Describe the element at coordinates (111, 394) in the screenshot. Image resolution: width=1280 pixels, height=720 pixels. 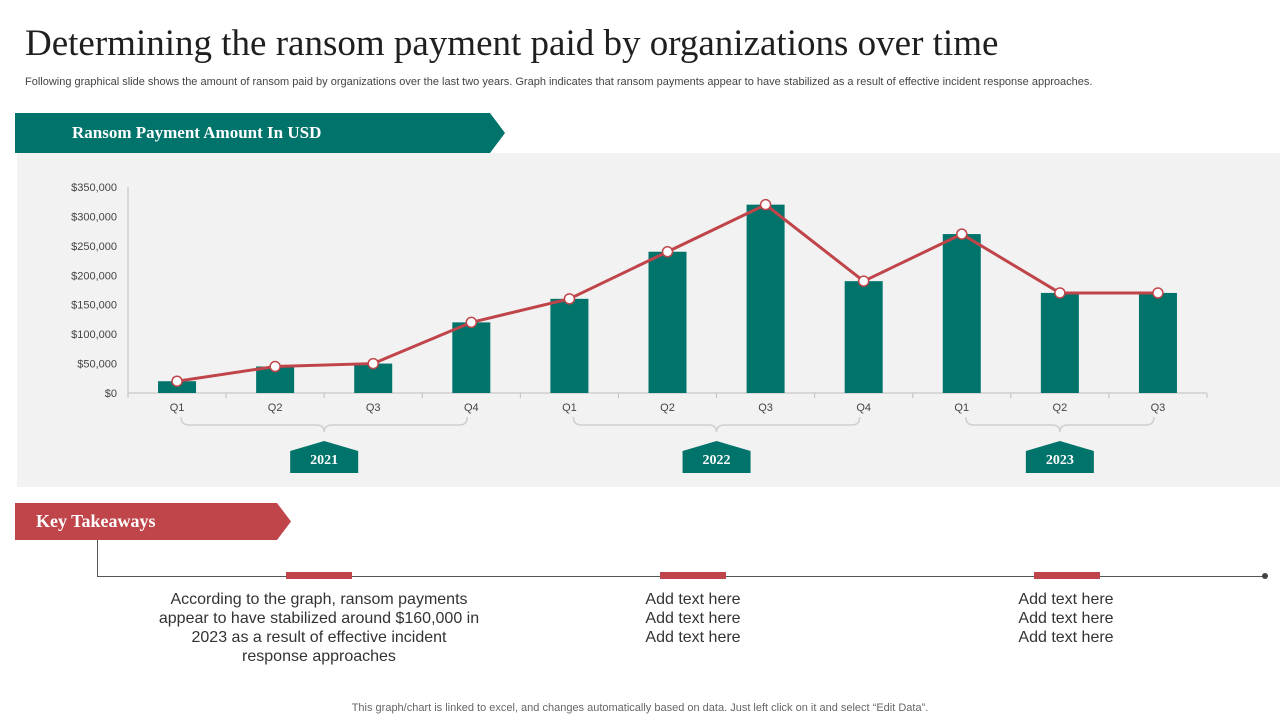
I see `y-tick-label: $0` at that location.